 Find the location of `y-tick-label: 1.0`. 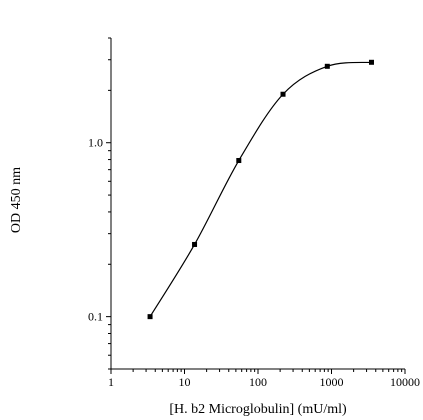

y-tick-label: 1.0 is located at coordinates (95, 143).